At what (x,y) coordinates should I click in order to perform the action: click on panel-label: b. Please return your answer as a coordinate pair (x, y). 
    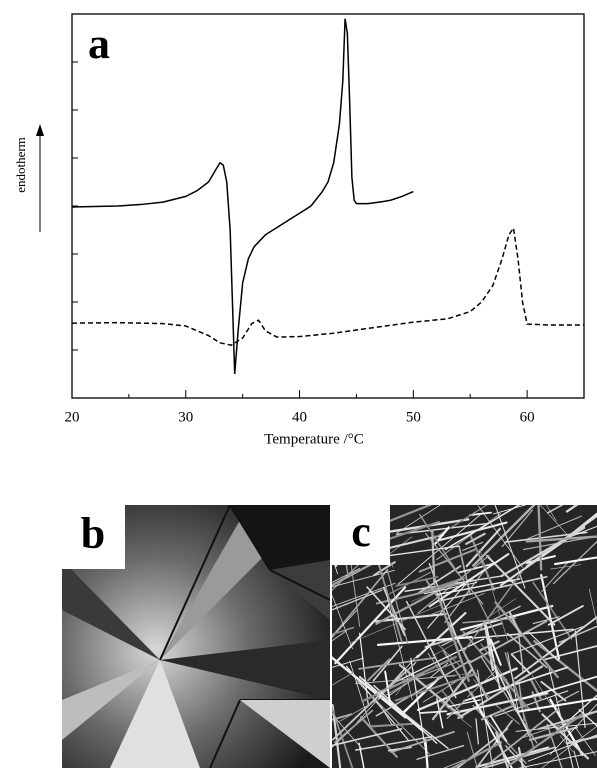
    Looking at the image, I should click on (93, 533).